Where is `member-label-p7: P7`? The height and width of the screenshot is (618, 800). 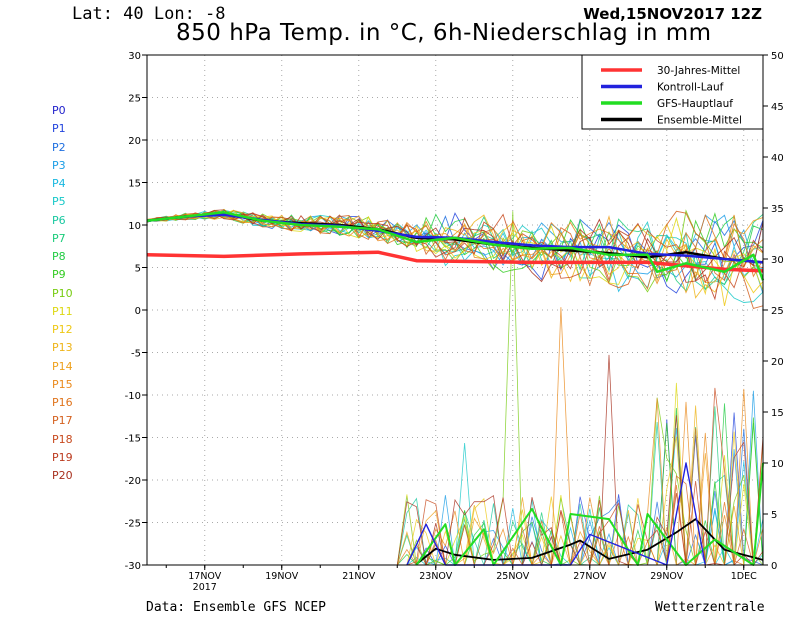
member-label-p7: P7 is located at coordinates (59, 238).